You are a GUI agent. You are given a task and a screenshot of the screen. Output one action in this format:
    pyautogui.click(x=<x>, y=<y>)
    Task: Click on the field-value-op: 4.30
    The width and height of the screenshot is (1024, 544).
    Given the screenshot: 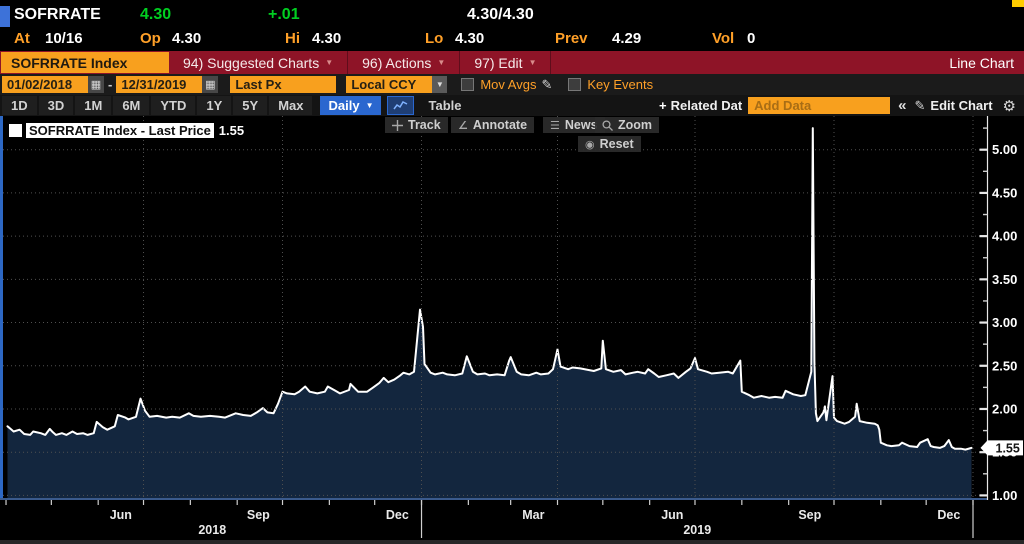 What is the action you would take?
    pyautogui.click(x=187, y=38)
    